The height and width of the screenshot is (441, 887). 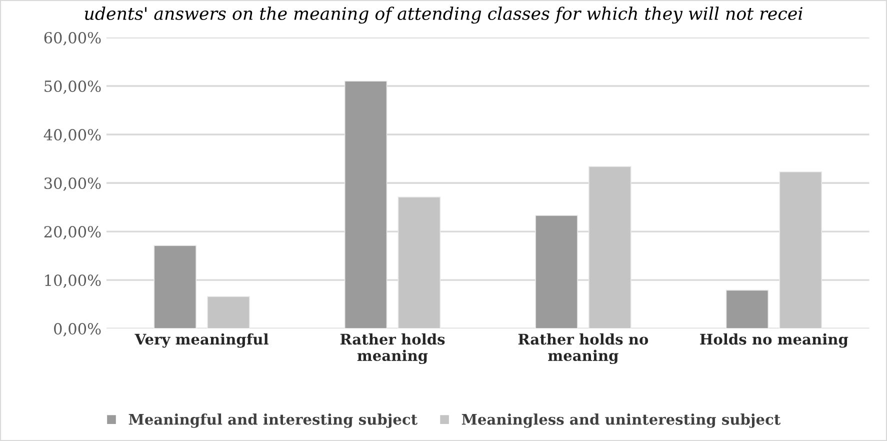 What do you see at coordinates (77, 329) in the screenshot?
I see `y-tick-label: 0,00%` at bounding box center [77, 329].